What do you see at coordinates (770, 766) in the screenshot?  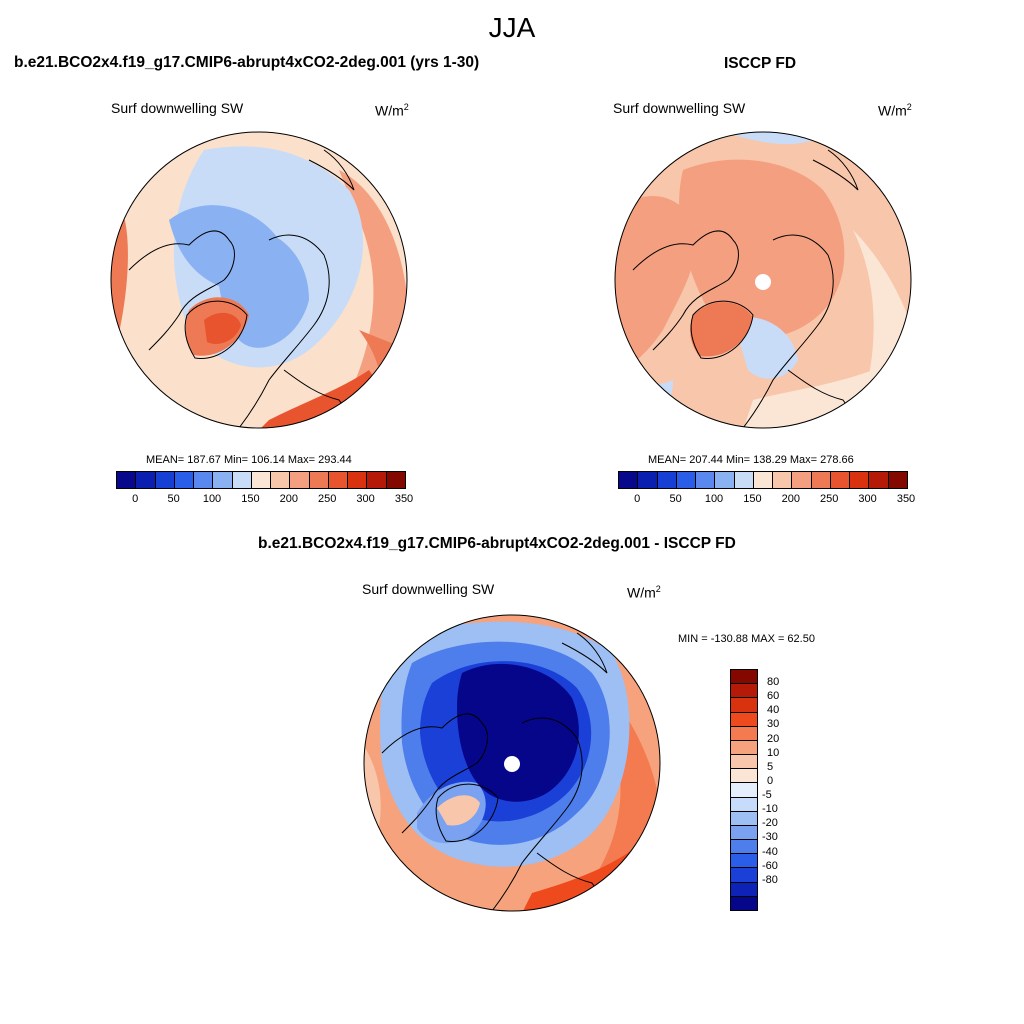 I see `colorbar-tick-label: 5` at bounding box center [770, 766].